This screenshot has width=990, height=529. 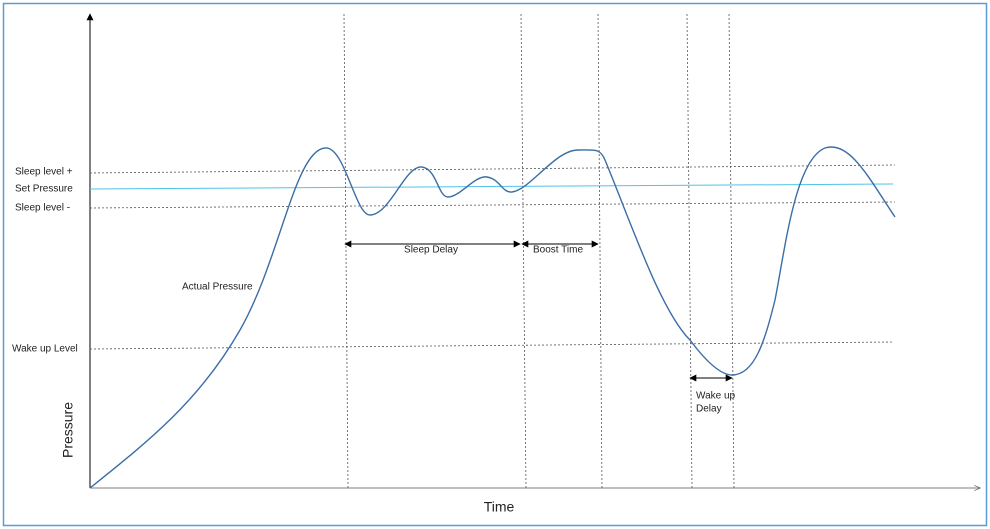 I want to click on interval-label: Wake up, so click(x=716, y=396).